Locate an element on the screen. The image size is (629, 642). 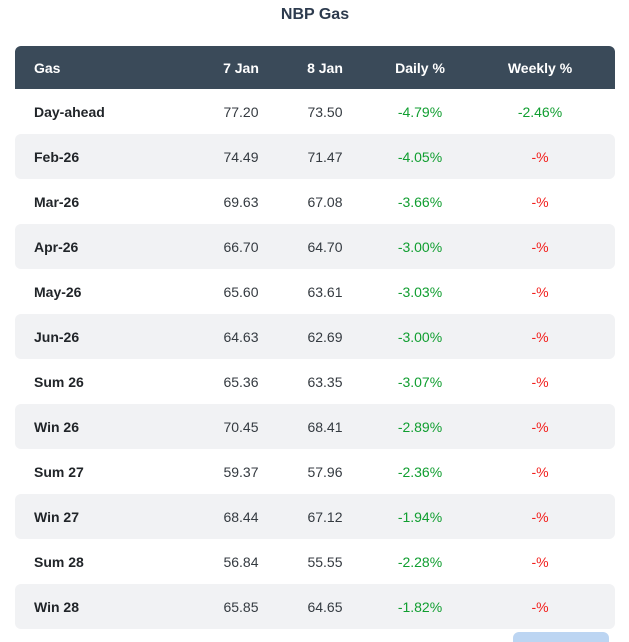
daily-pct-cell: -4.05% is located at coordinates (420, 156).